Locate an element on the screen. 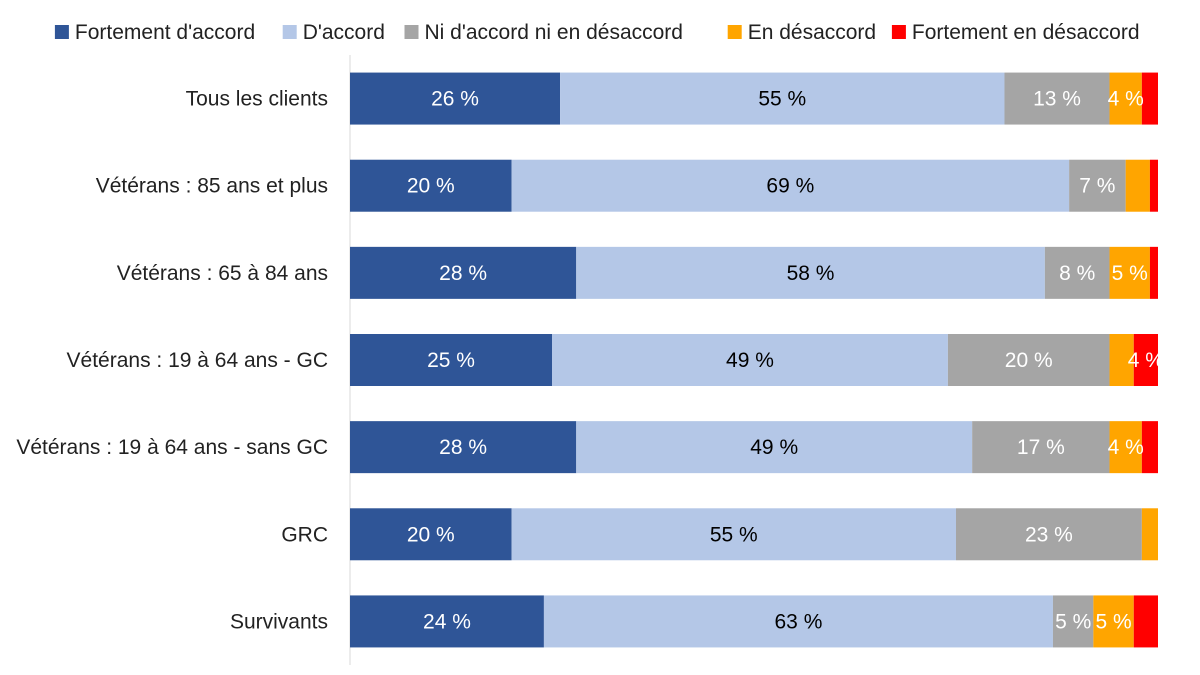 This screenshot has width=1200, height=675. data-label: 25 % is located at coordinates (451, 360).